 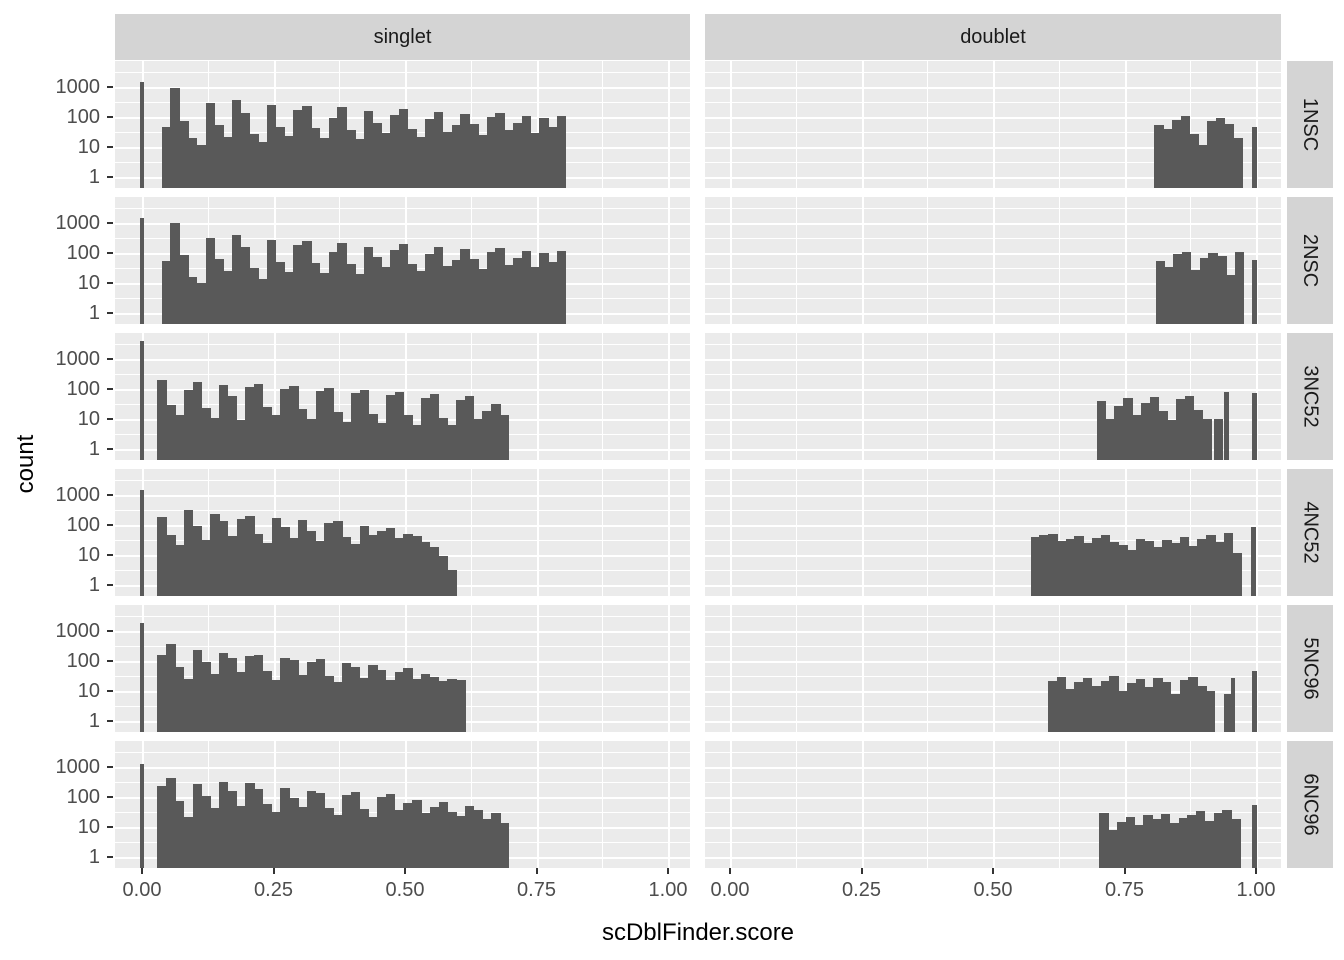 I want to click on y-tick-label: 10, so click(x=88, y=282).